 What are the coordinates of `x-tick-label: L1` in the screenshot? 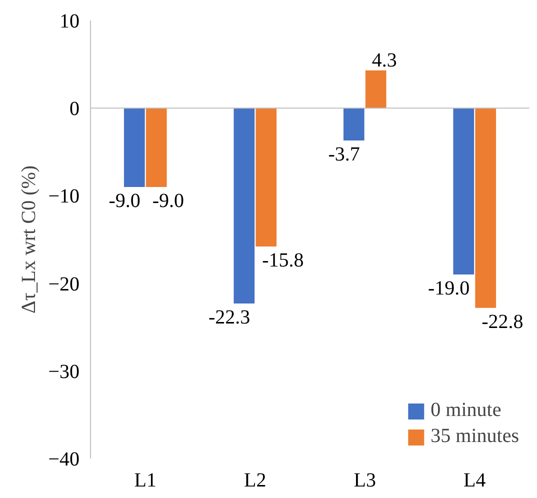 It's located at (145, 481).